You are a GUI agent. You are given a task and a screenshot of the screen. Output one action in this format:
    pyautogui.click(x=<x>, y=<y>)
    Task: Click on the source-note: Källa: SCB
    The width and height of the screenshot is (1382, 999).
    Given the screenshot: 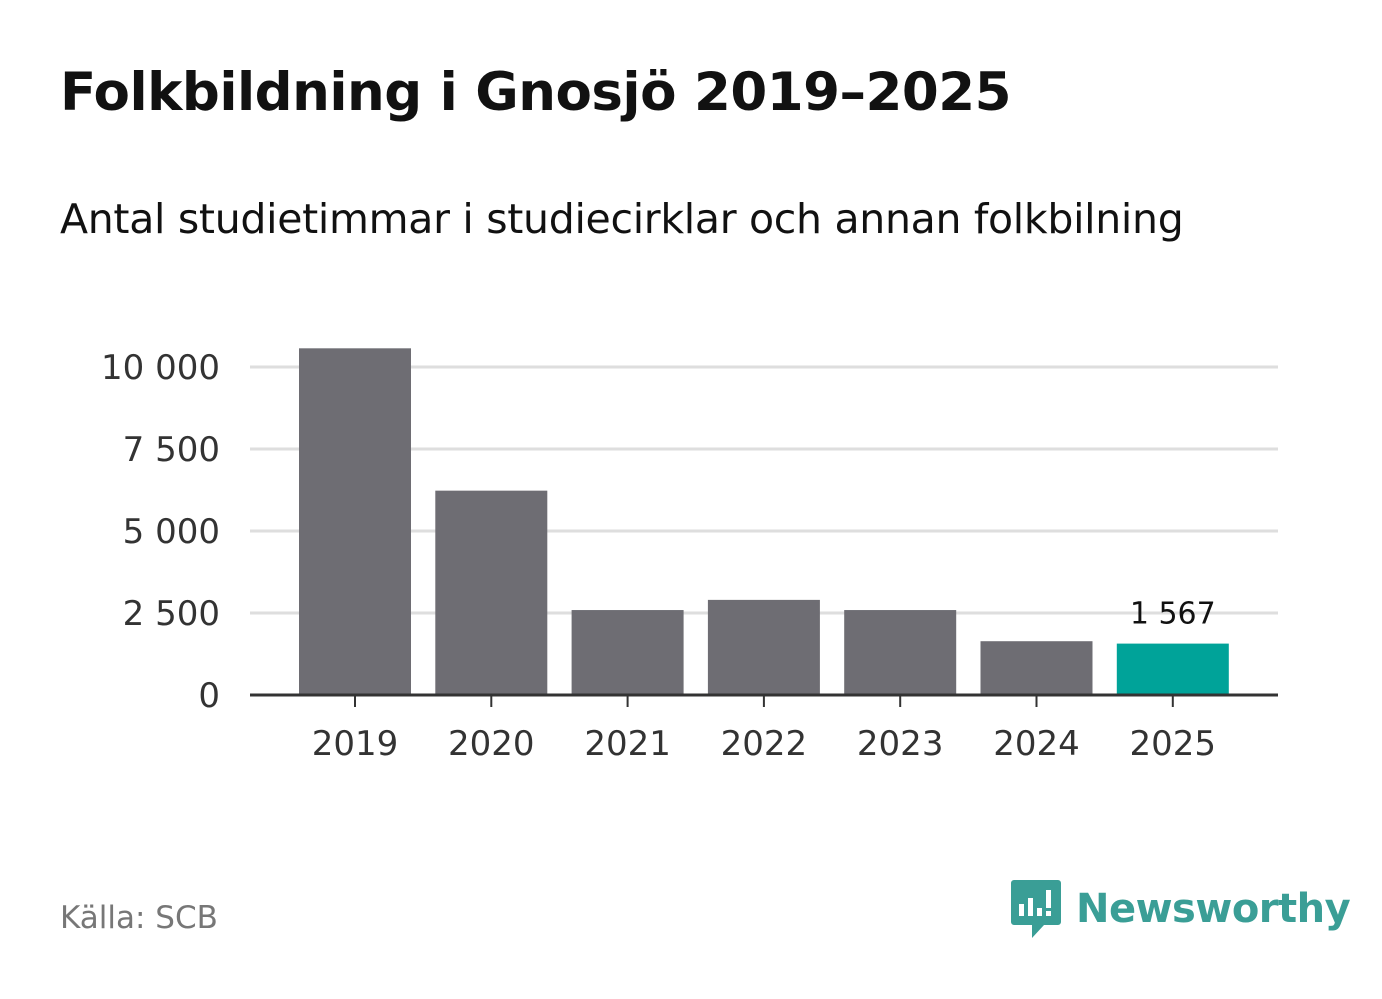 What is the action you would take?
    pyautogui.click(x=139, y=918)
    